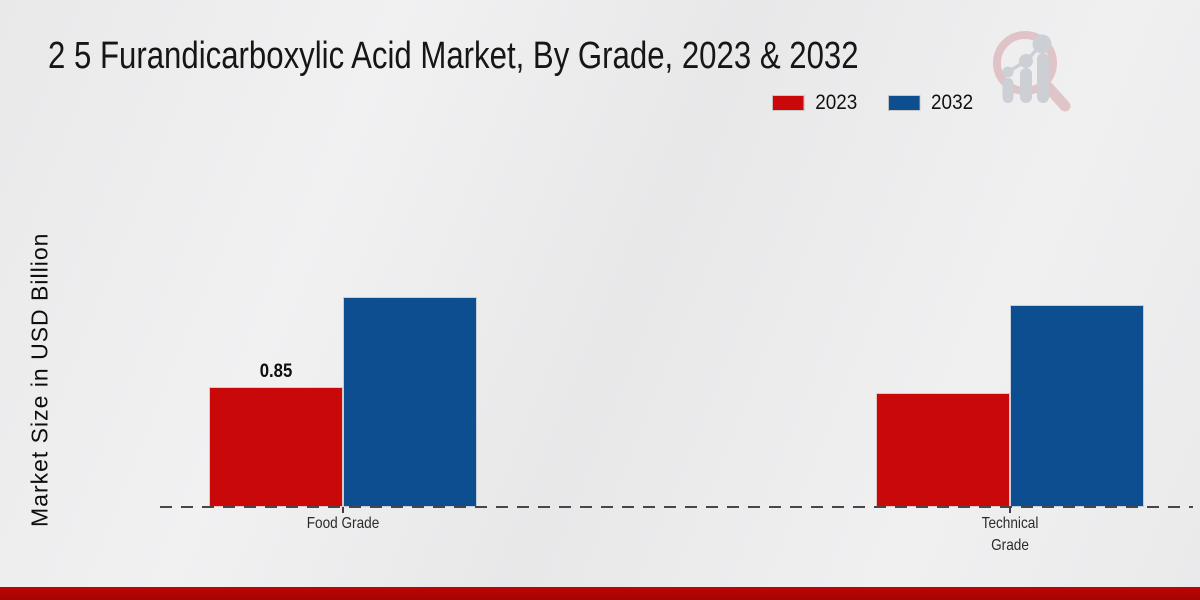 The width and height of the screenshot is (1200, 600). What do you see at coordinates (1077, 406) in the screenshot?
I see `bar-technical-grade-2032` at bounding box center [1077, 406].